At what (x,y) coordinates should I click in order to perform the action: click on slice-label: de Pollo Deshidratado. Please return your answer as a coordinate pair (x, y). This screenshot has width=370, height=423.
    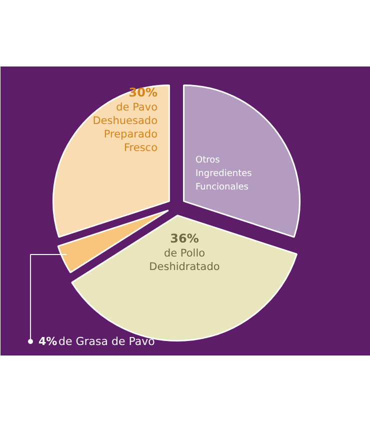
    Looking at the image, I should click on (184, 260).